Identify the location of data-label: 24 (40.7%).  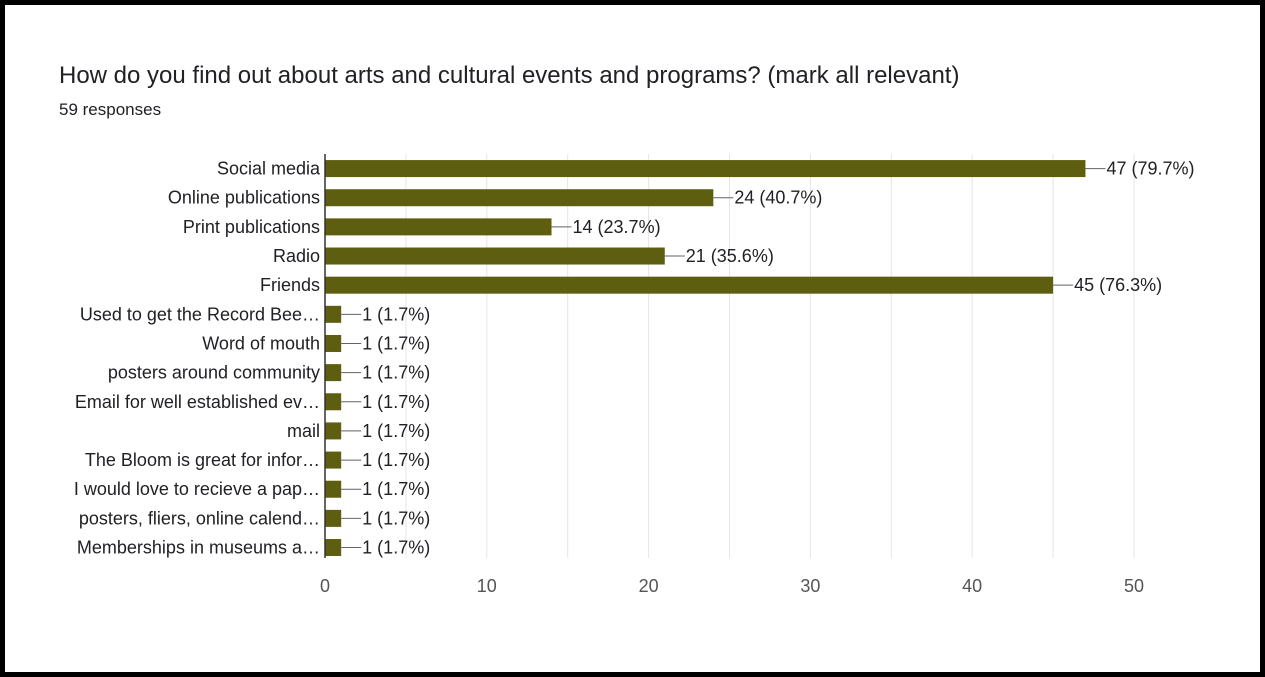
(778, 198).